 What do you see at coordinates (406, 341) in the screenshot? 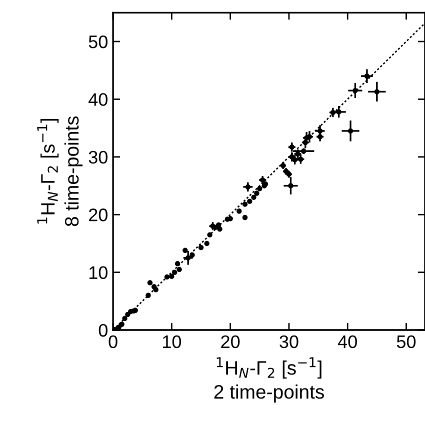
I see `x-tick-label: 50` at bounding box center [406, 341].